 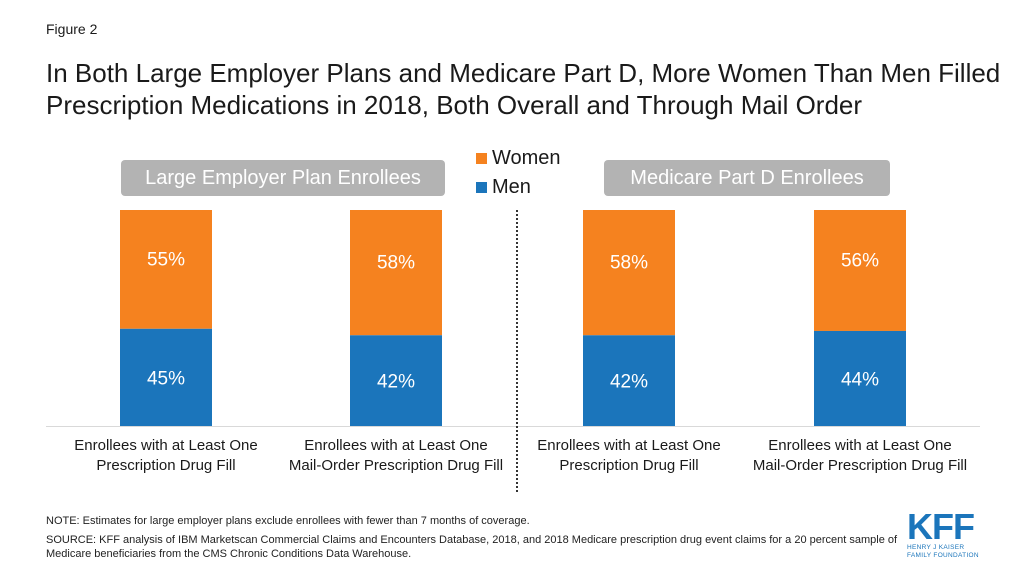 What do you see at coordinates (511, 187) in the screenshot?
I see `legend-label-men: Men` at bounding box center [511, 187].